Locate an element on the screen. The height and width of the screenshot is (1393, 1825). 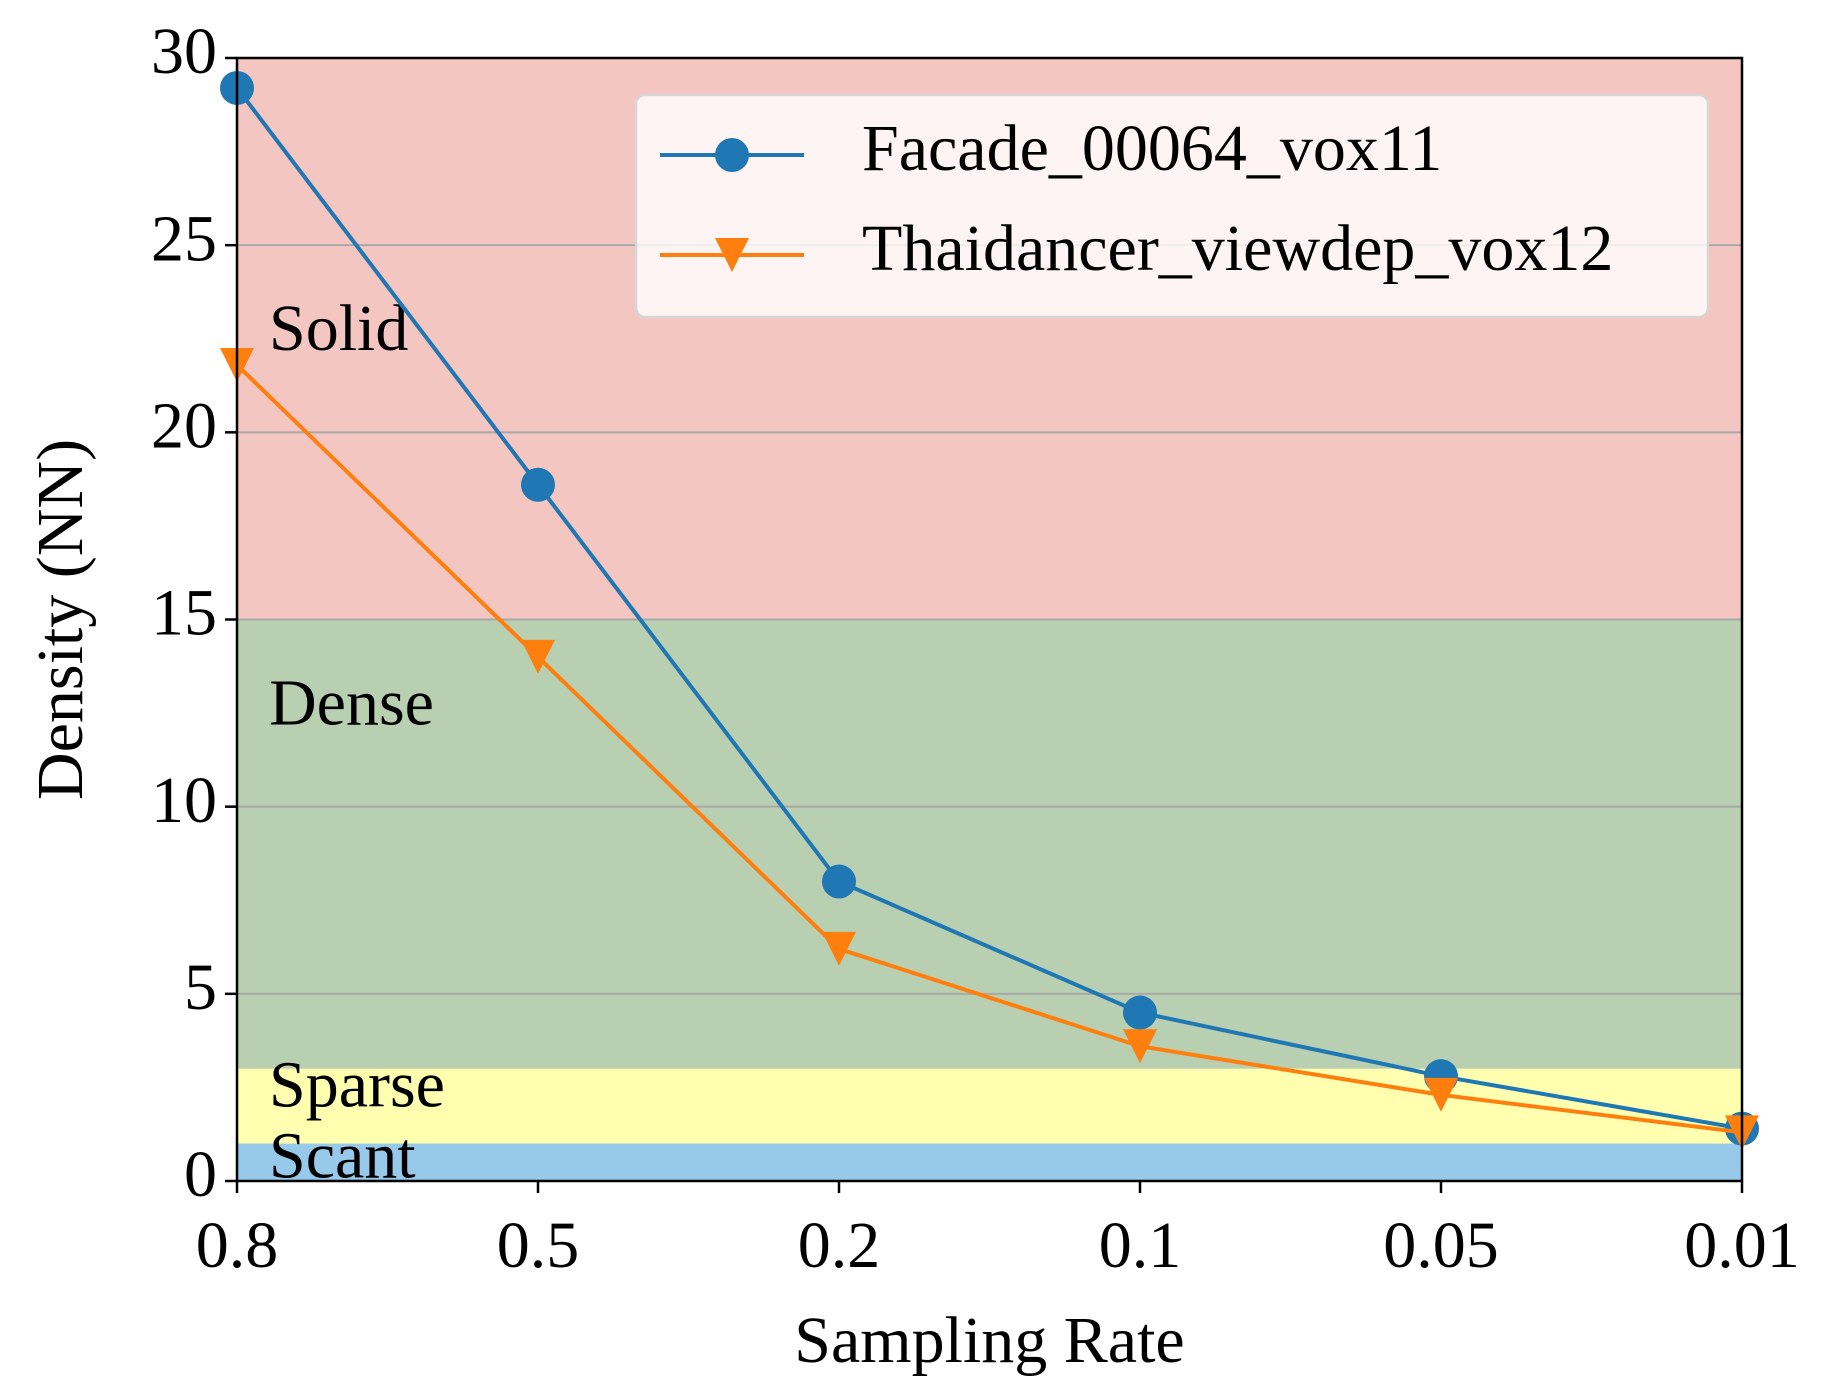
band-label-solid: Solid is located at coordinates (338, 328).